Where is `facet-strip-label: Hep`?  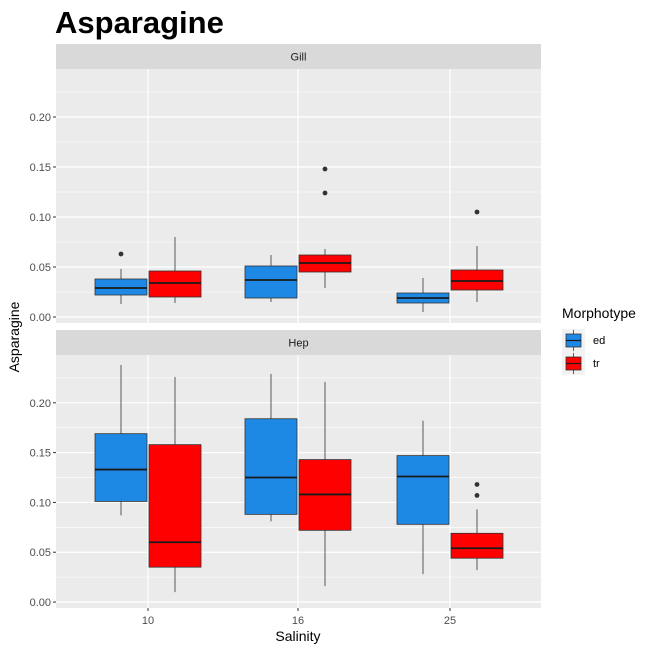
facet-strip-label: Hep is located at coordinates (298, 344).